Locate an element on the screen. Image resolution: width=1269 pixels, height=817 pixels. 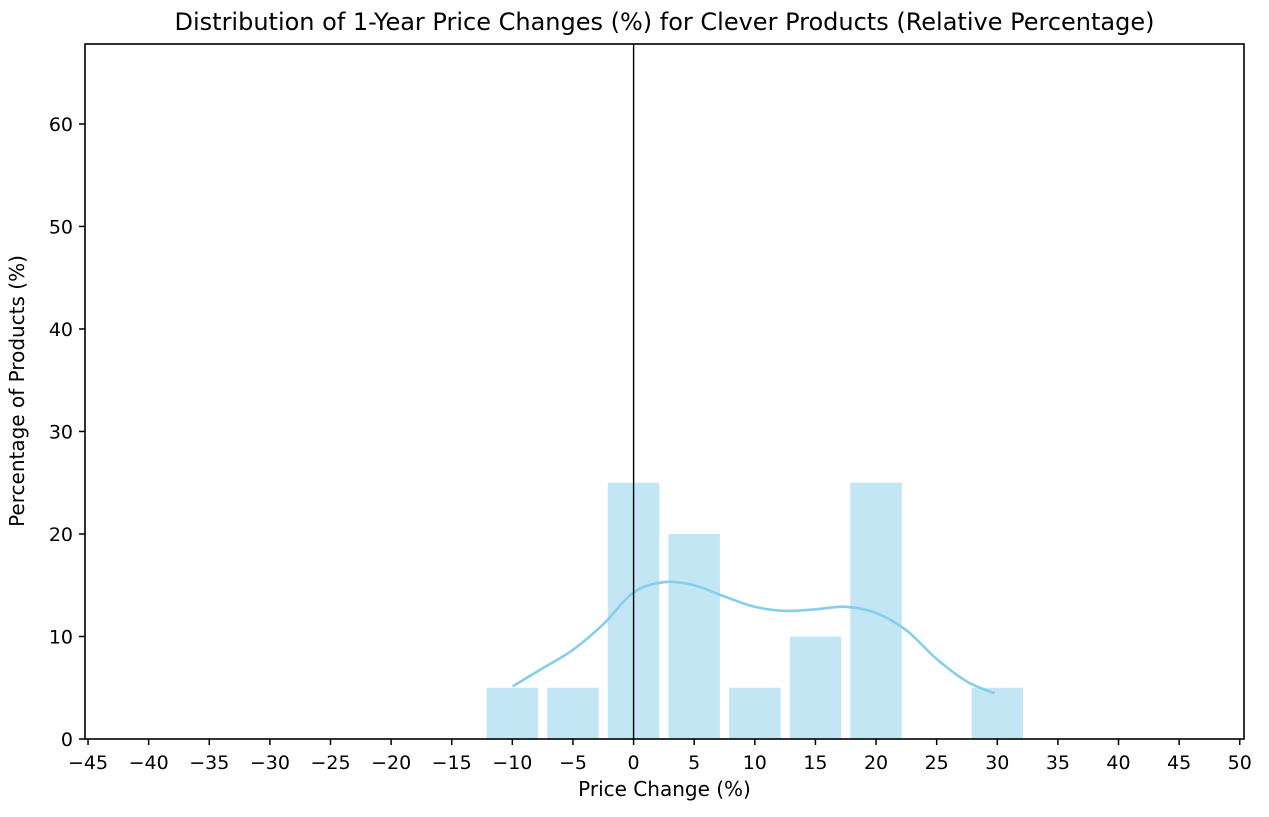
x-tick-label: 20 is located at coordinates (876, 763).